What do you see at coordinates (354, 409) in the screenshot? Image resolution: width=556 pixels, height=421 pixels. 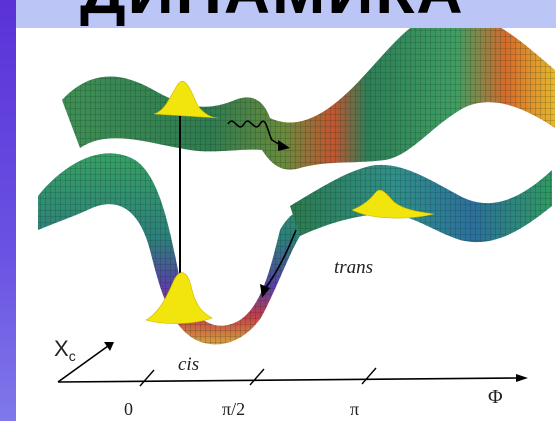 I see `tick-label-pi: π` at bounding box center [354, 409].